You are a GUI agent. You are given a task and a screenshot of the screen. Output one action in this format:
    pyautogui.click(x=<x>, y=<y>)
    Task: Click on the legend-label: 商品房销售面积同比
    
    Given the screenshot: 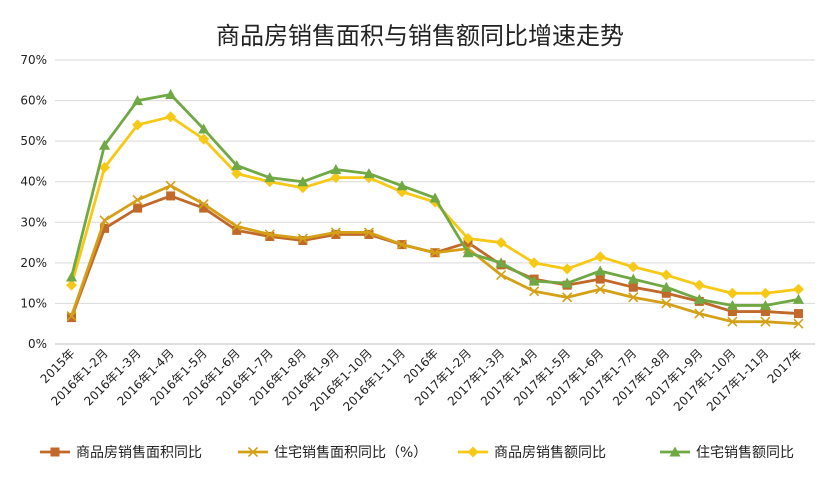 What is the action you would take?
    pyautogui.click(x=139, y=453)
    